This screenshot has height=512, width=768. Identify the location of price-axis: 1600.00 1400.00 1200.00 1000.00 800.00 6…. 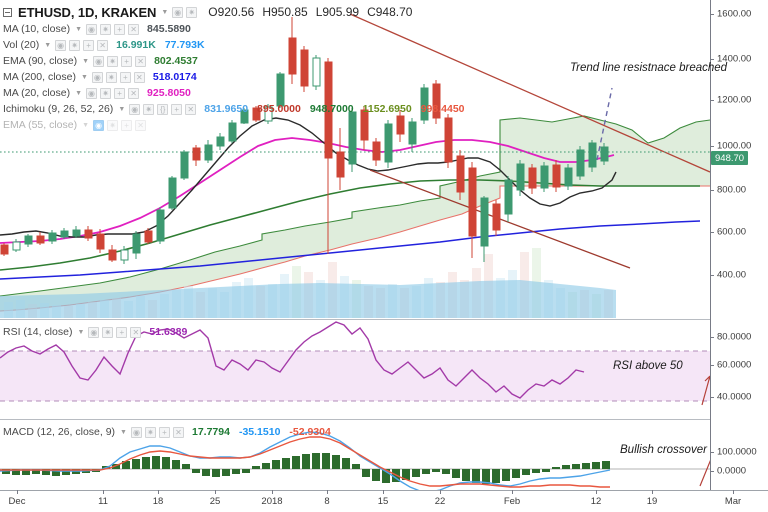
(739, 245).